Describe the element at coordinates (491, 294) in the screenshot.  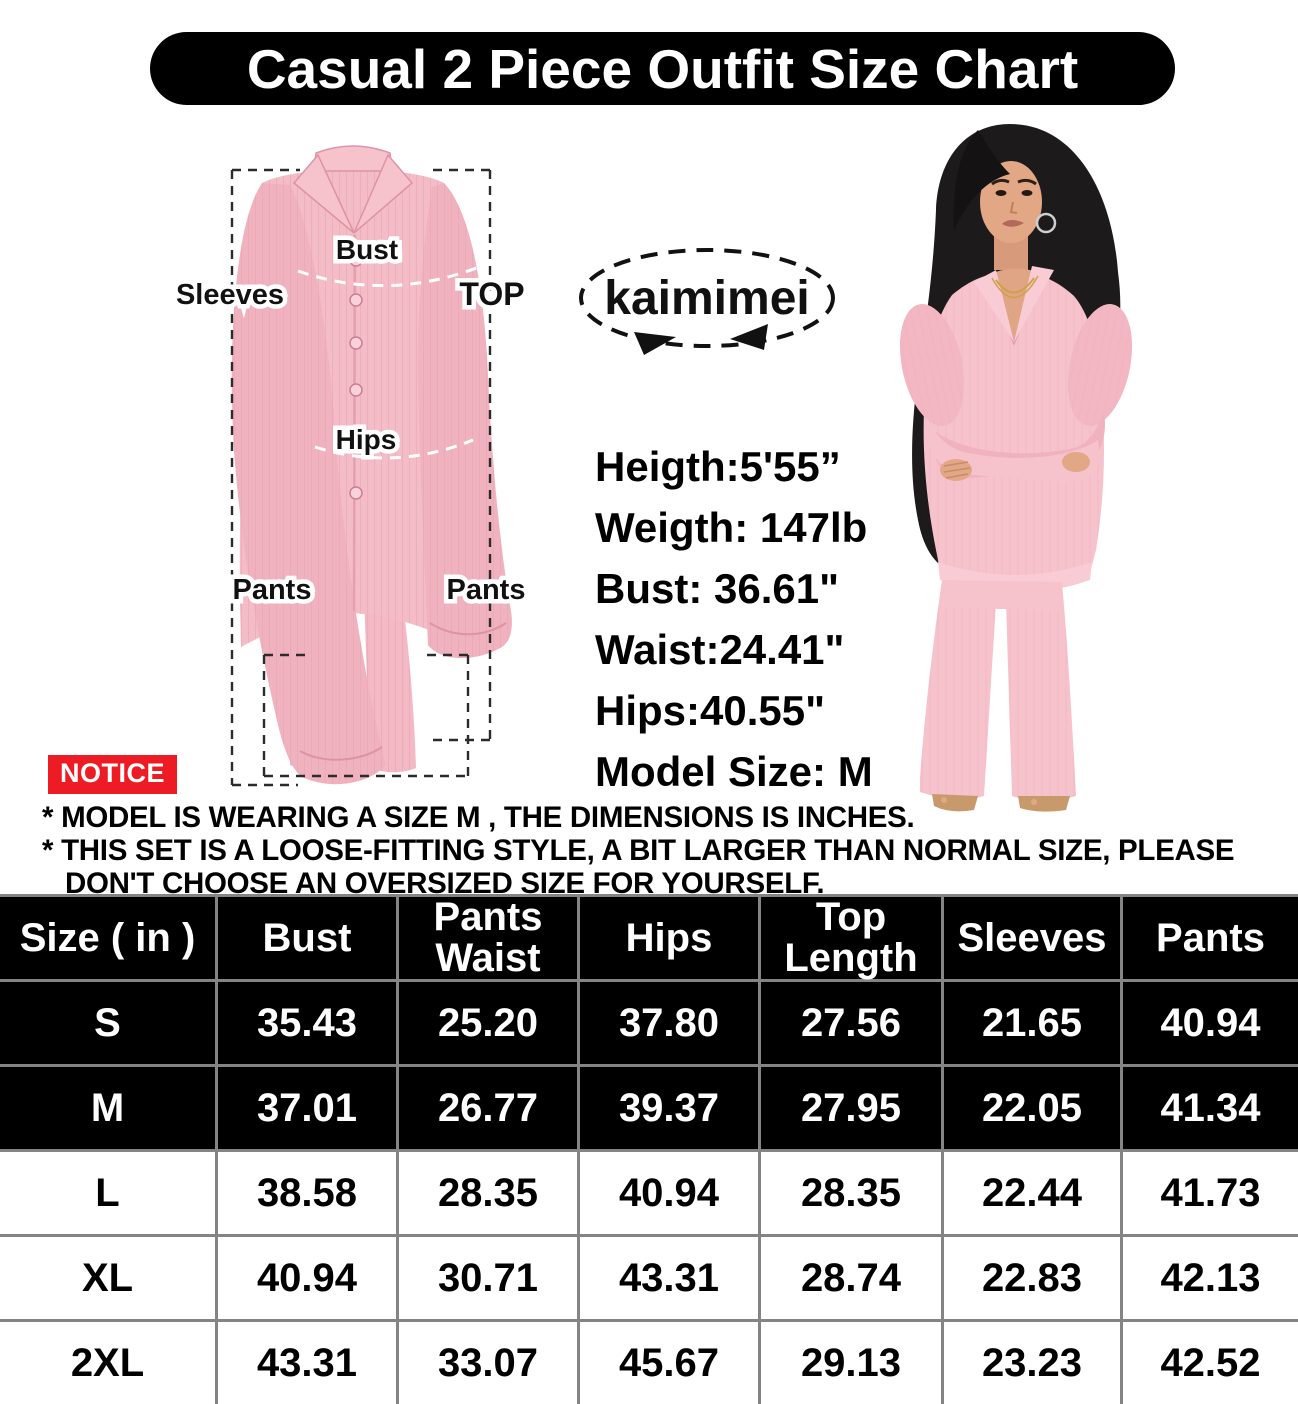
I see `top-label: TOP` at that location.